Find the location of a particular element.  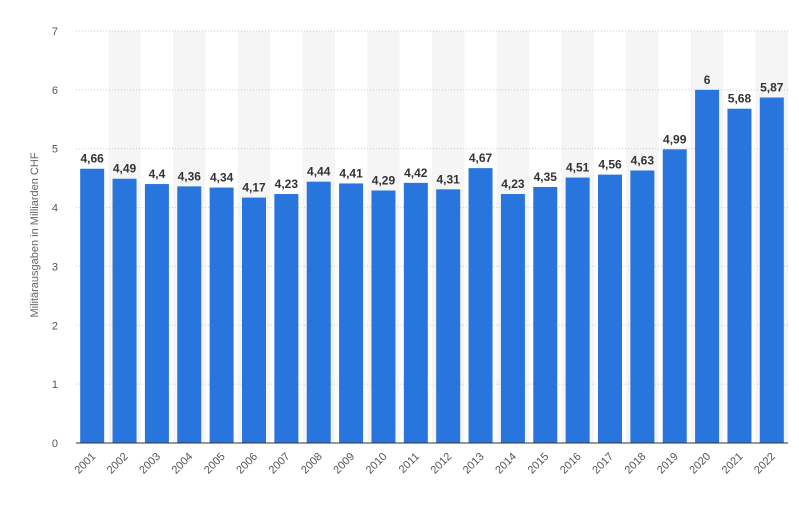

x-tick-label: 2005 is located at coordinates (215, 464).